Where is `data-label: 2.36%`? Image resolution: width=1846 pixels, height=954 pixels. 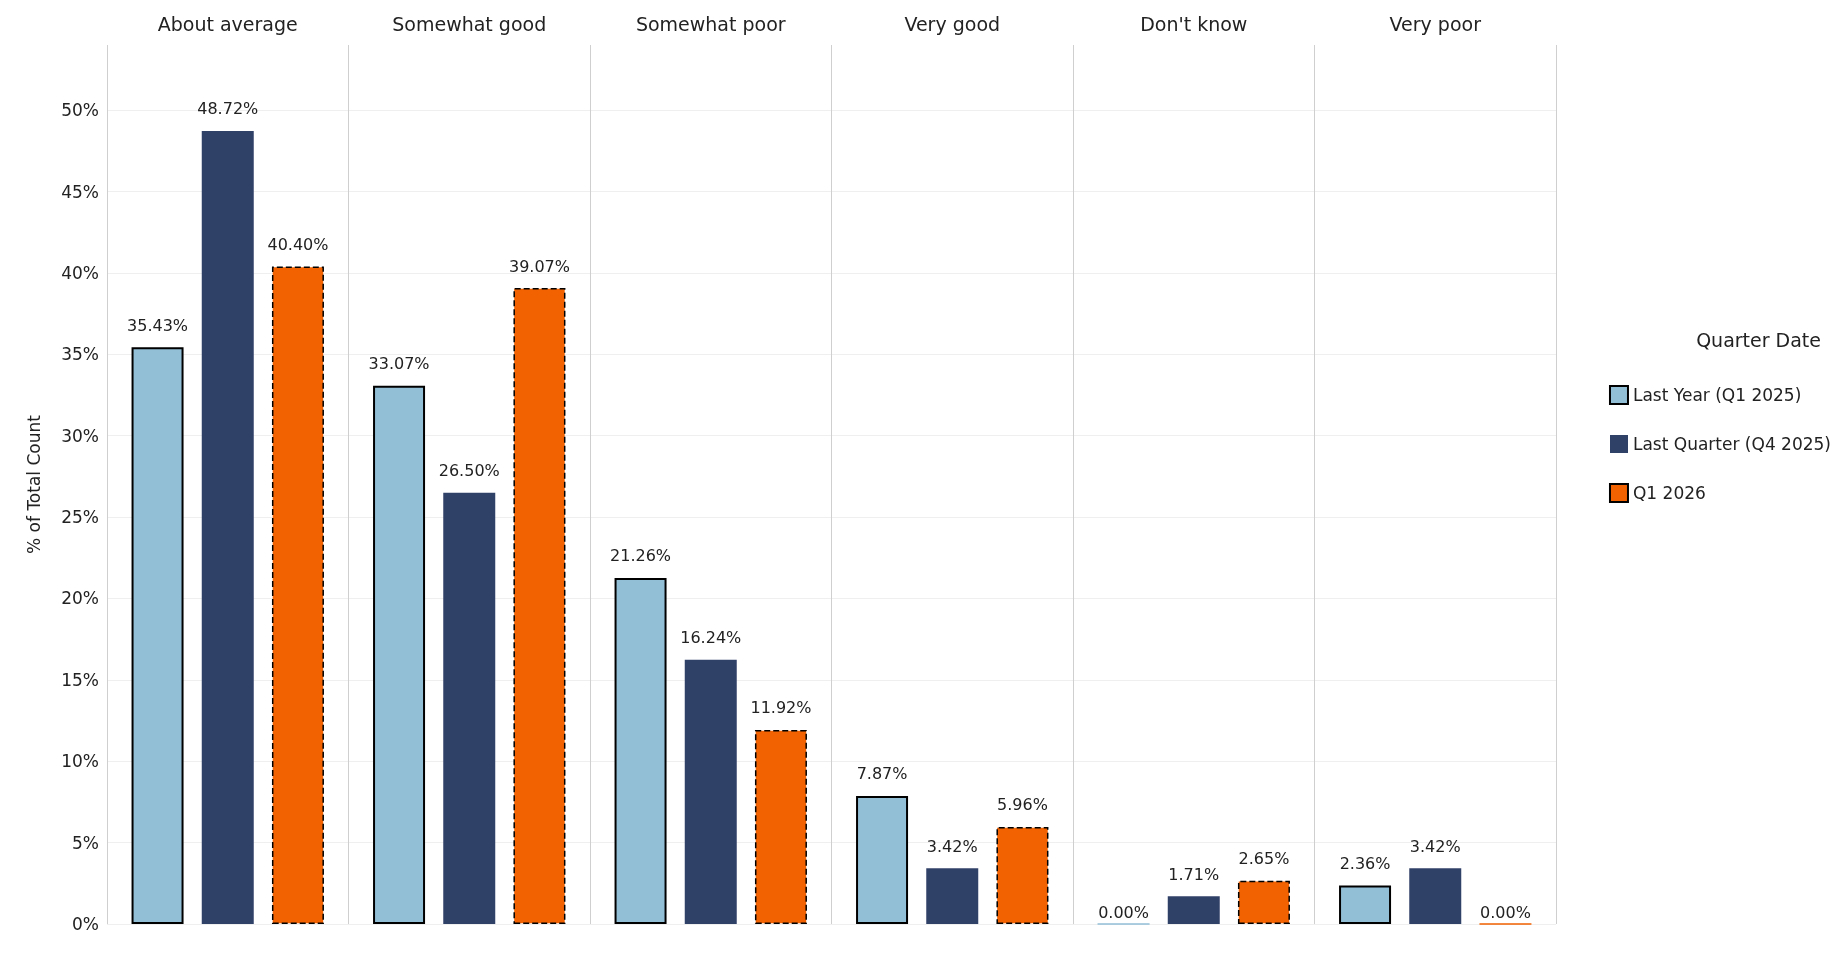
data-label: 2.36% is located at coordinates (1365, 864).